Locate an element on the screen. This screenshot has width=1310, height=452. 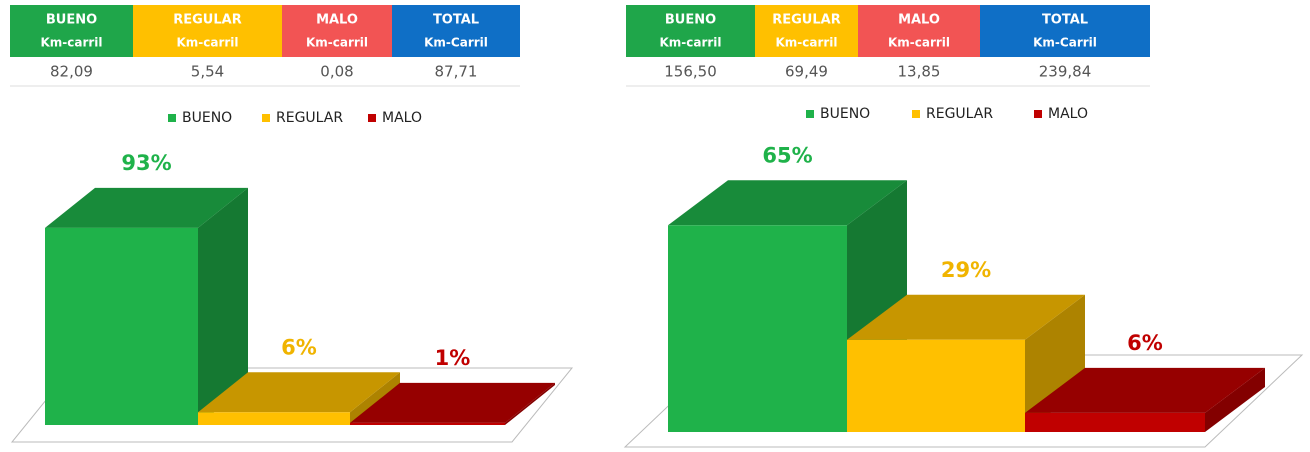
table-value: 69,49 is located at coordinates (806, 72).